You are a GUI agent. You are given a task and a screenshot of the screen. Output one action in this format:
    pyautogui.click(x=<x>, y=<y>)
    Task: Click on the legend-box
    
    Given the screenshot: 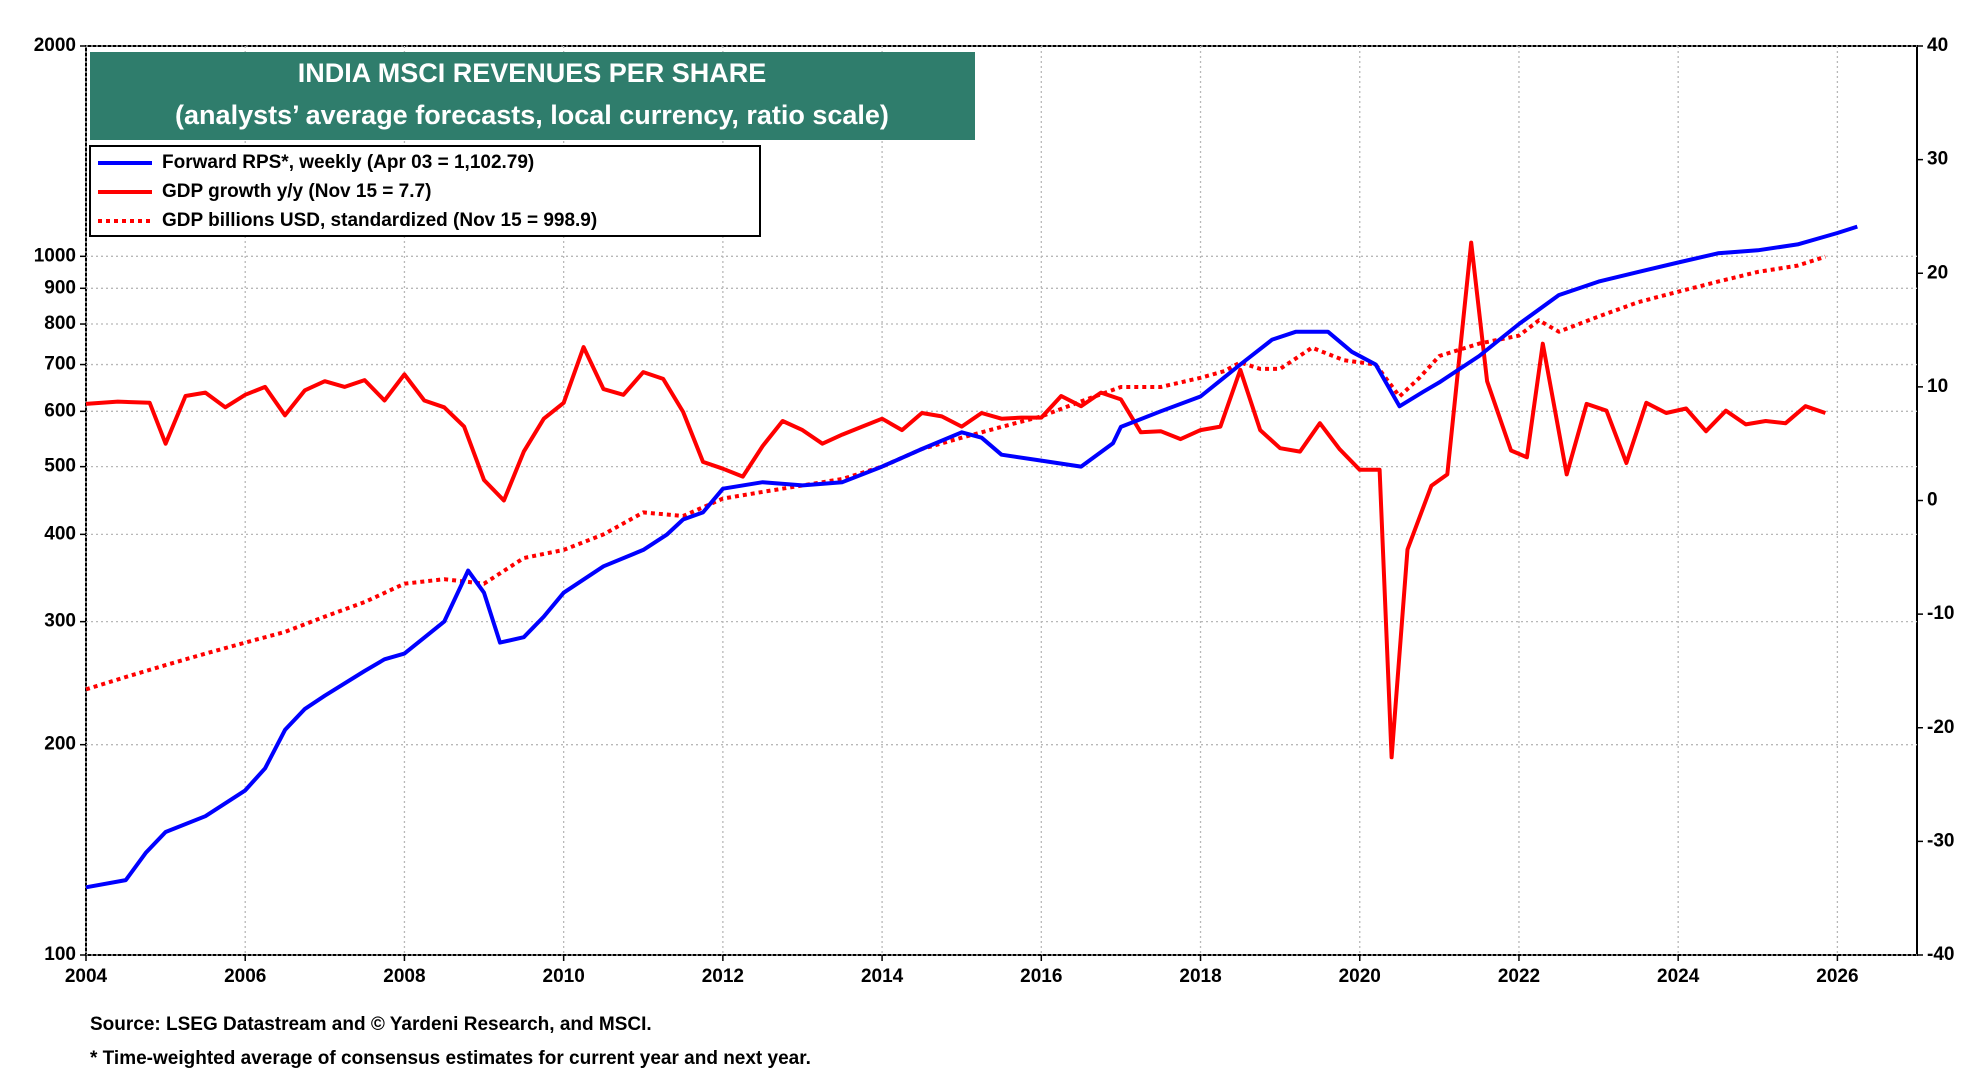 What is the action you would take?
    pyautogui.click(x=425, y=191)
    